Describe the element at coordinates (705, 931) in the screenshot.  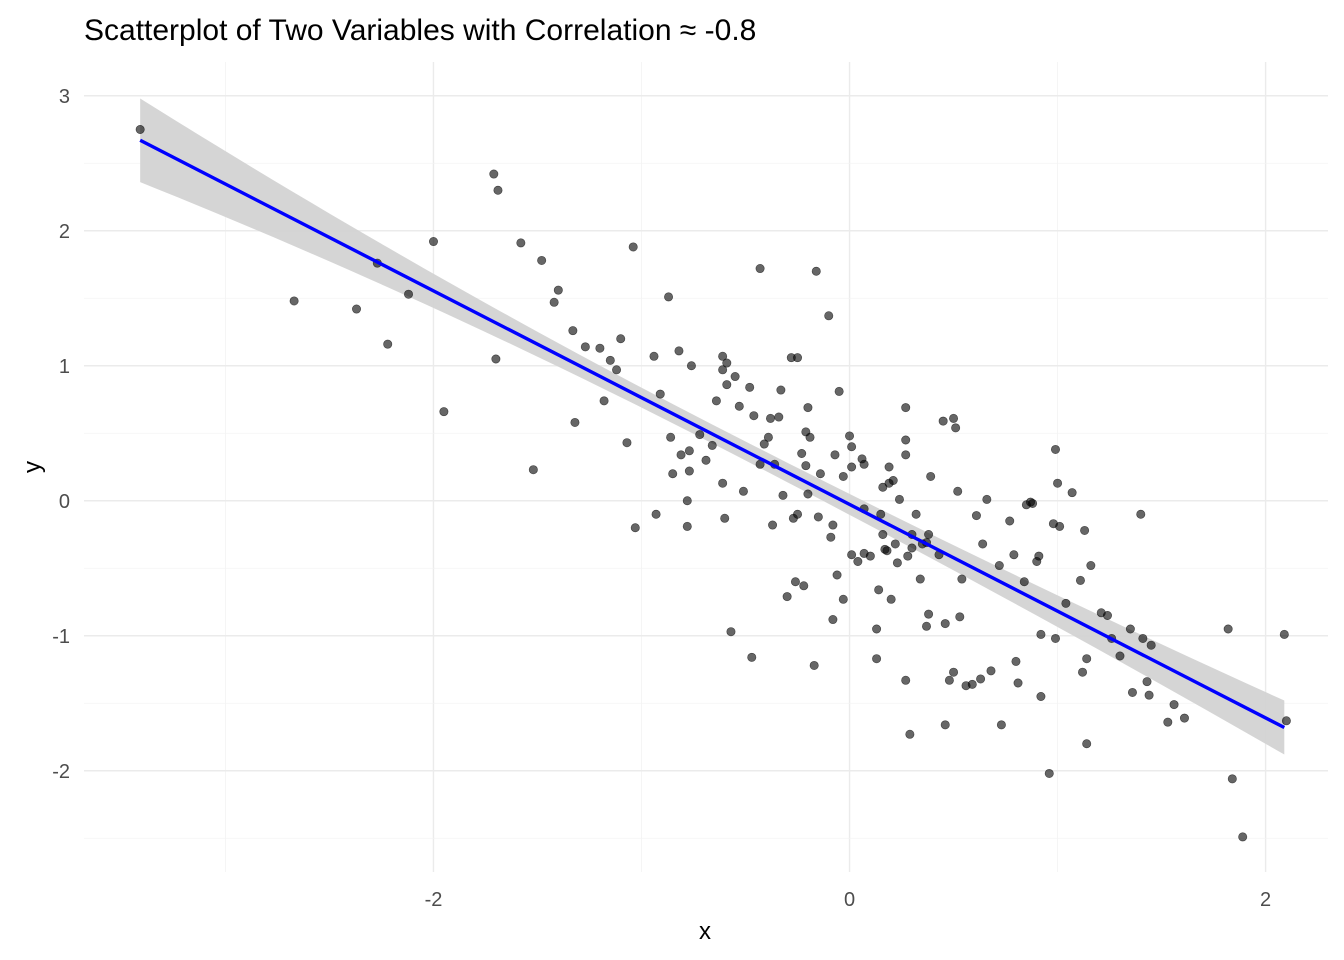
I see `x-axis-title: x` at that location.